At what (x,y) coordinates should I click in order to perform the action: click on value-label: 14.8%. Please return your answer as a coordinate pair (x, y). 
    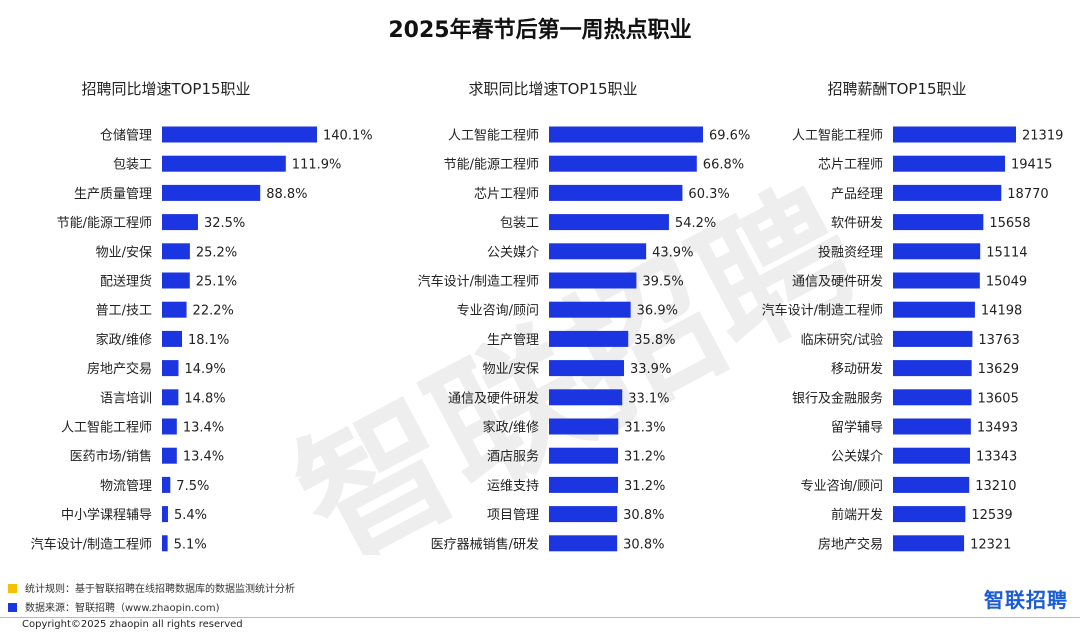
    Looking at the image, I should click on (204, 398).